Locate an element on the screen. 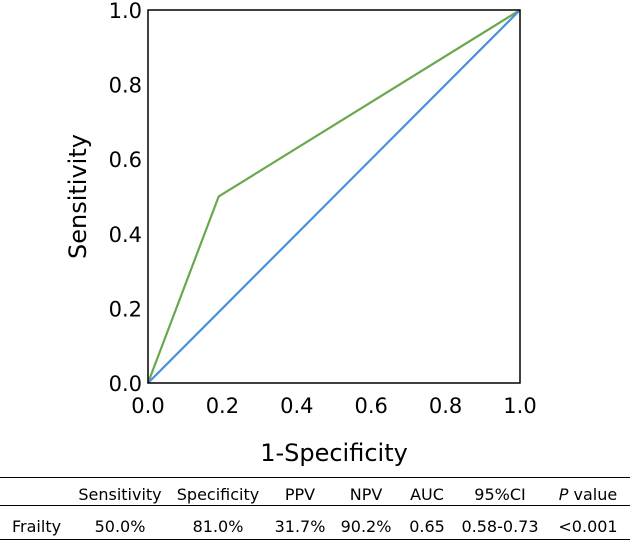 This screenshot has height=543, width=630. cell-auc: 0.65 is located at coordinates (427, 526).